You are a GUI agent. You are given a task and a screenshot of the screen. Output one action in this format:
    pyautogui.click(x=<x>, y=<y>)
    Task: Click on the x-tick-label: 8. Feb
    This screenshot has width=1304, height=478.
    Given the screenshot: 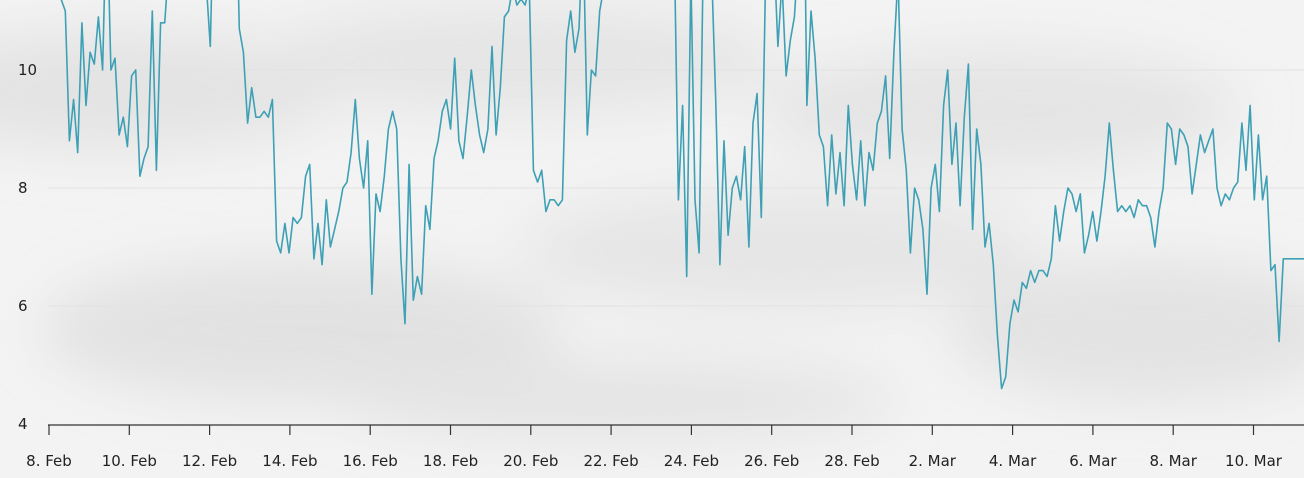 What is the action you would take?
    pyautogui.click(x=49, y=461)
    